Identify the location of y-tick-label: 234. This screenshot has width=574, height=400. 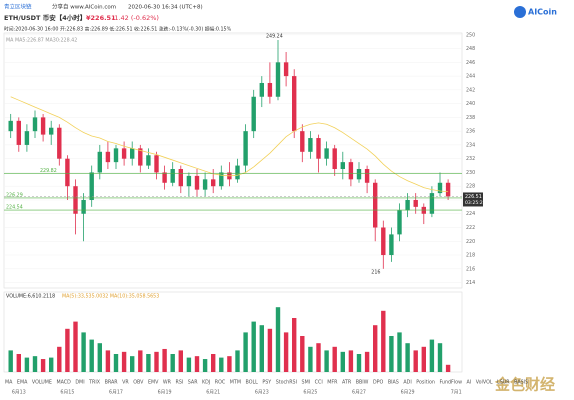
(470, 145).